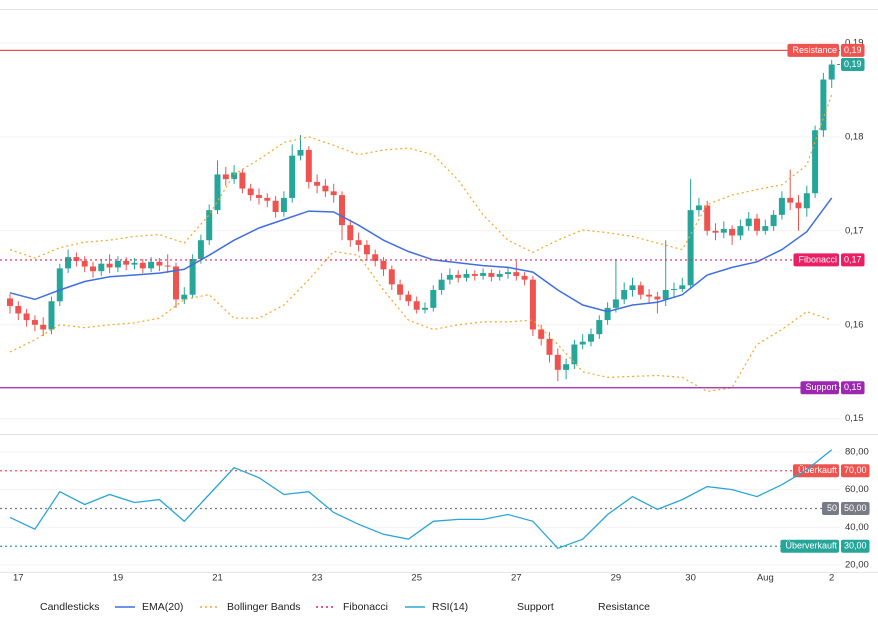 Image resolution: width=878 pixels, height=620 pixels. Describe the element at coordinates (317, 578) in the screenshot. I see `x-tick-label: 23` at that location.